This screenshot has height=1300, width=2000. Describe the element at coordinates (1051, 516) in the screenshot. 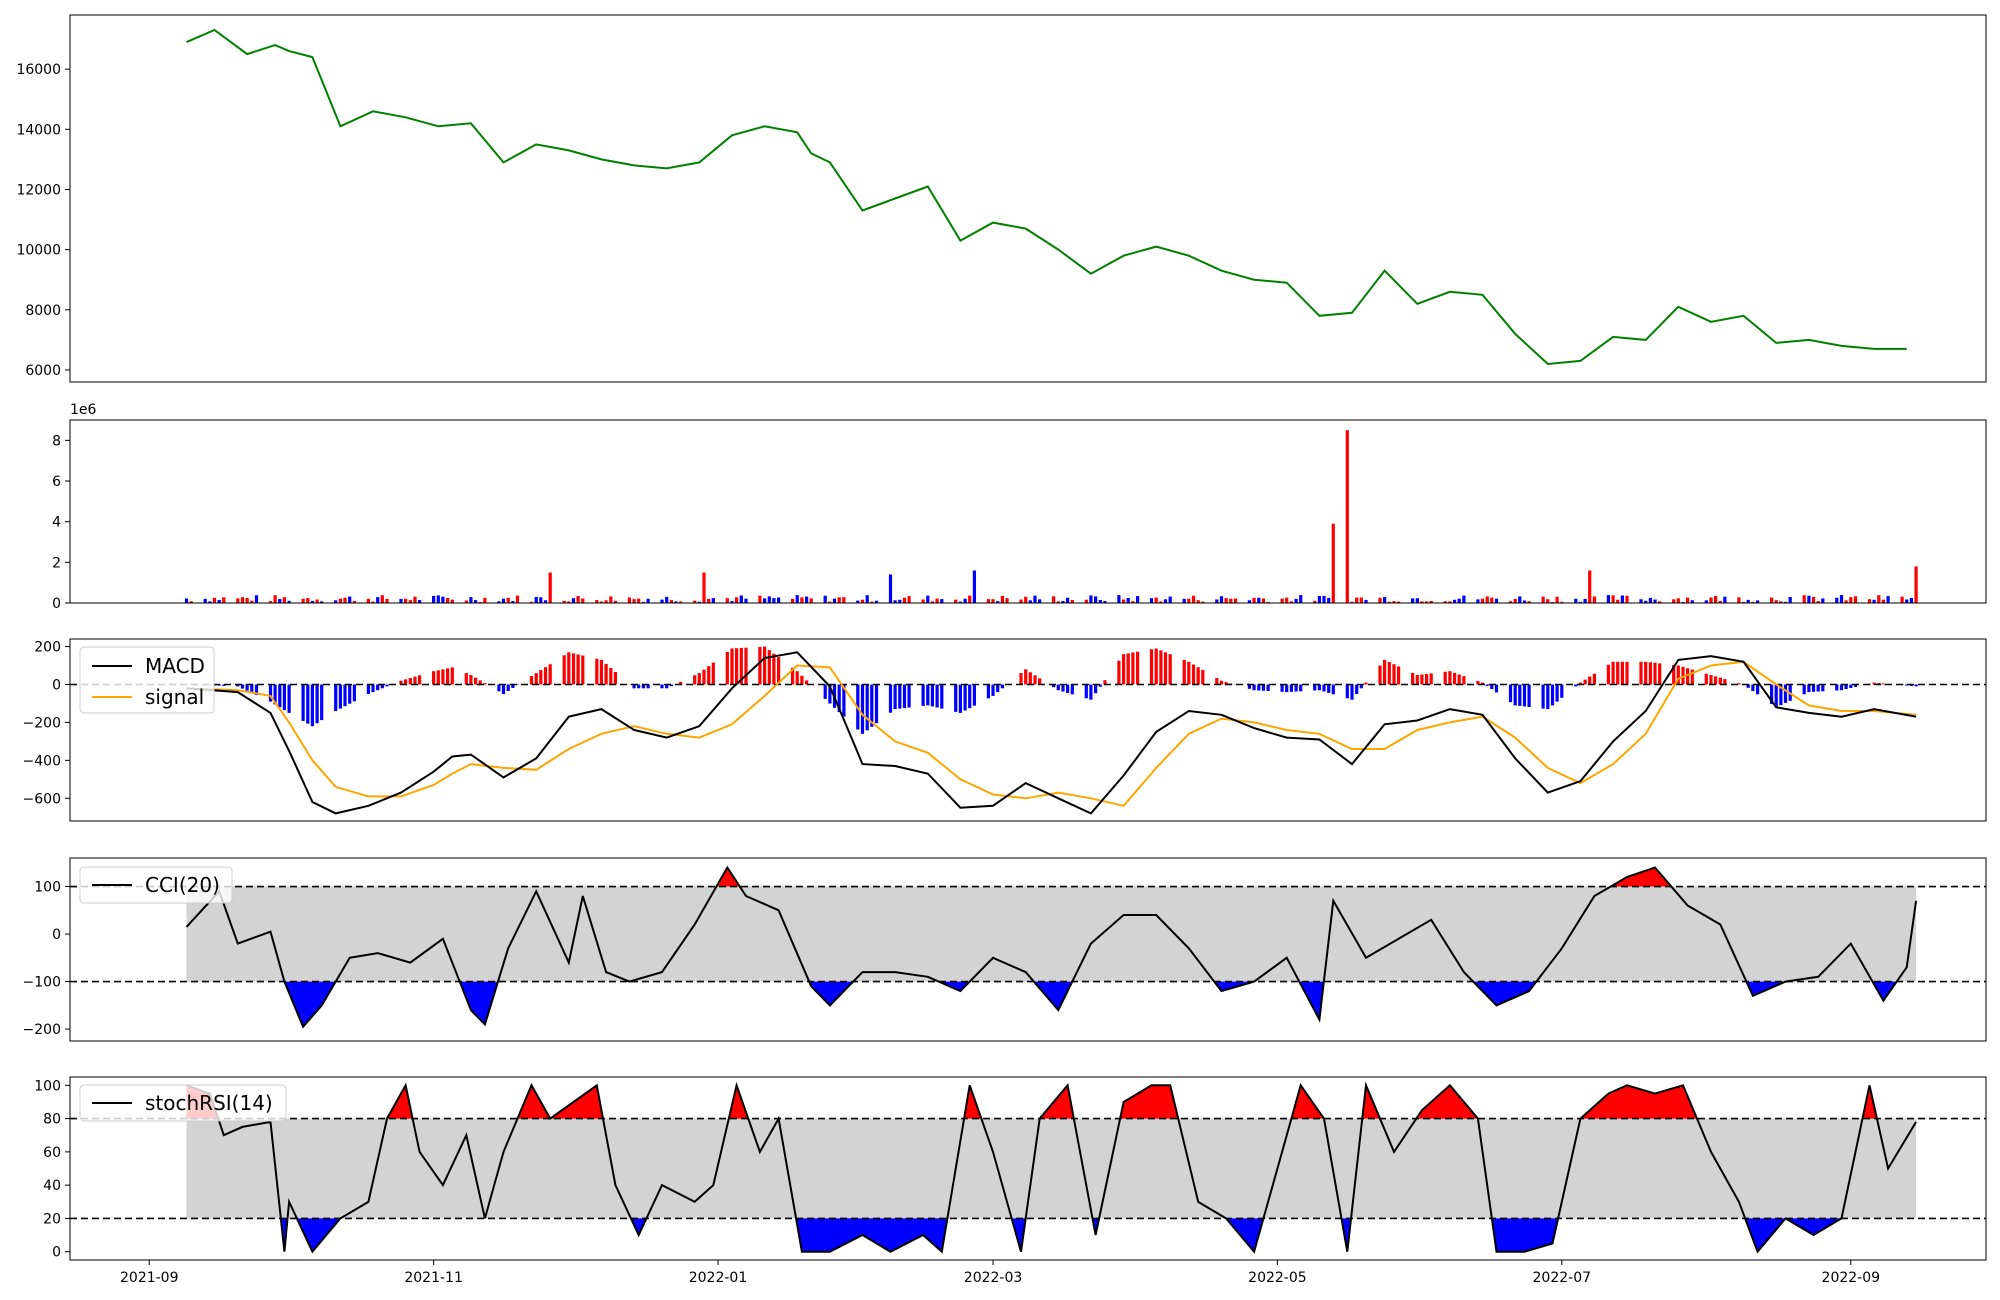

I see `volume-bars-layer` at that location.